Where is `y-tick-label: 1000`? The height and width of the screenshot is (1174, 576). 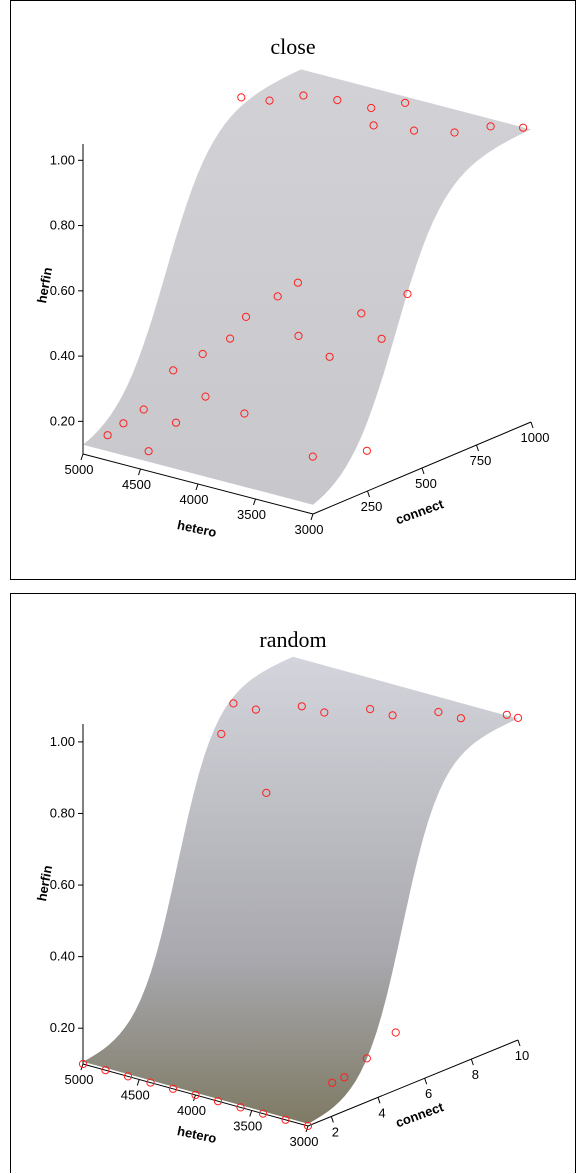 y-tick-label: 1000 is located at coordinates (535, 437).